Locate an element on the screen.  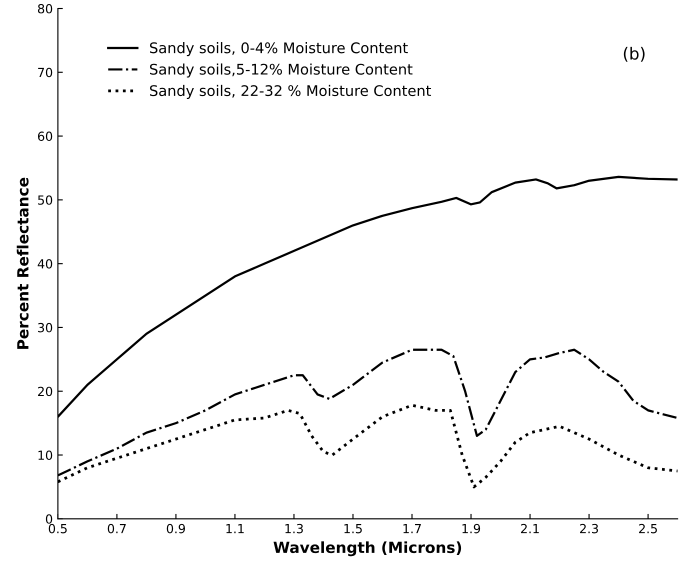
x-tick-label: 1.9 is located at coordinates (471, 529).